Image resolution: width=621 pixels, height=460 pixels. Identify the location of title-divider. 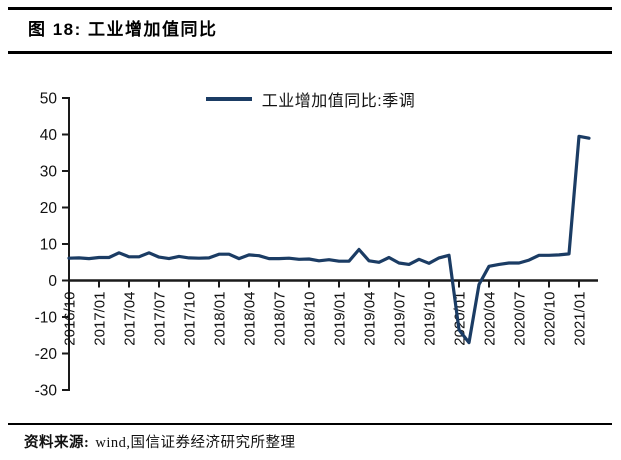
(310, 52).